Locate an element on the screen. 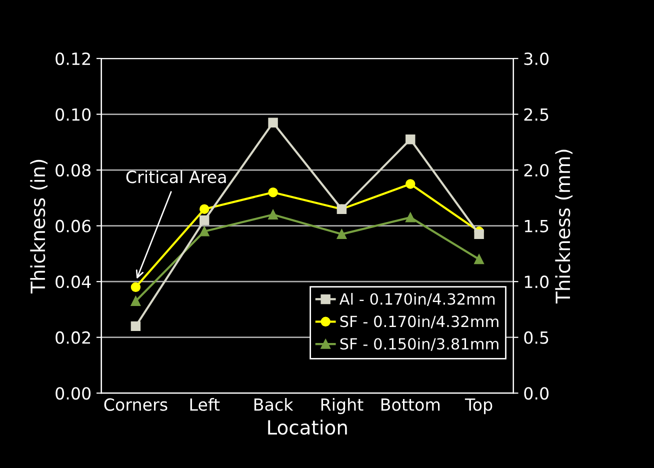 The width and height of the screenshot is (654, 468). x-tick-label: Back is located at coordinates (274, 404).